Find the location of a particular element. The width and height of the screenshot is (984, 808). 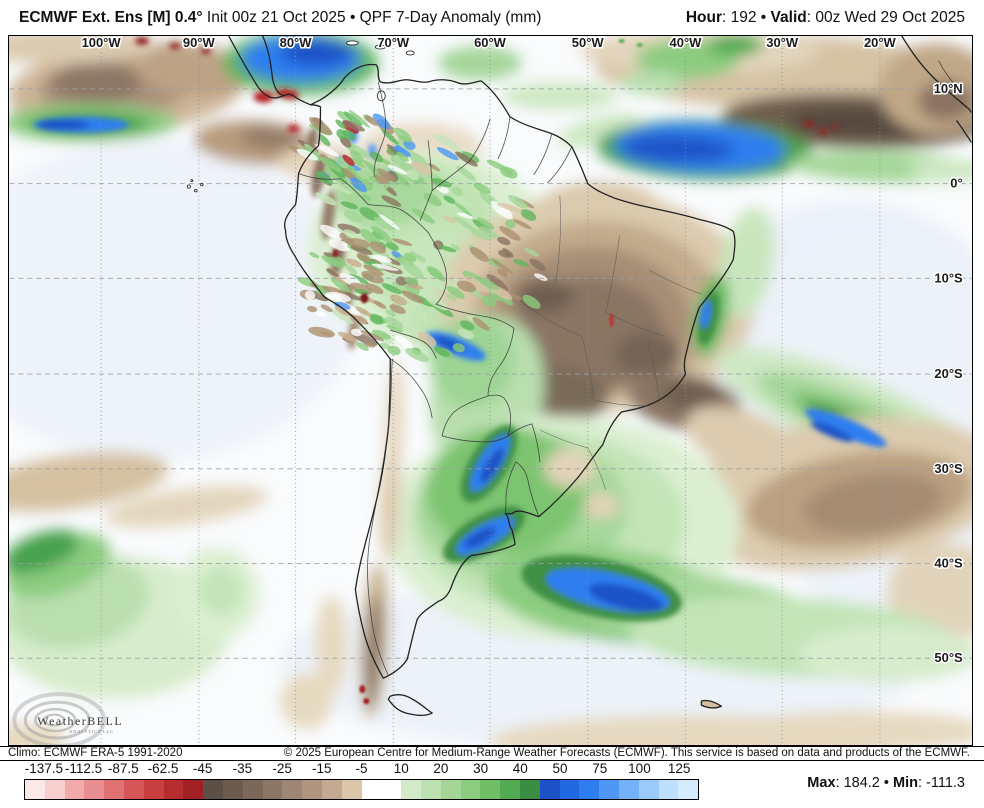

footer-divider-top is located at coordinates (492, 746).